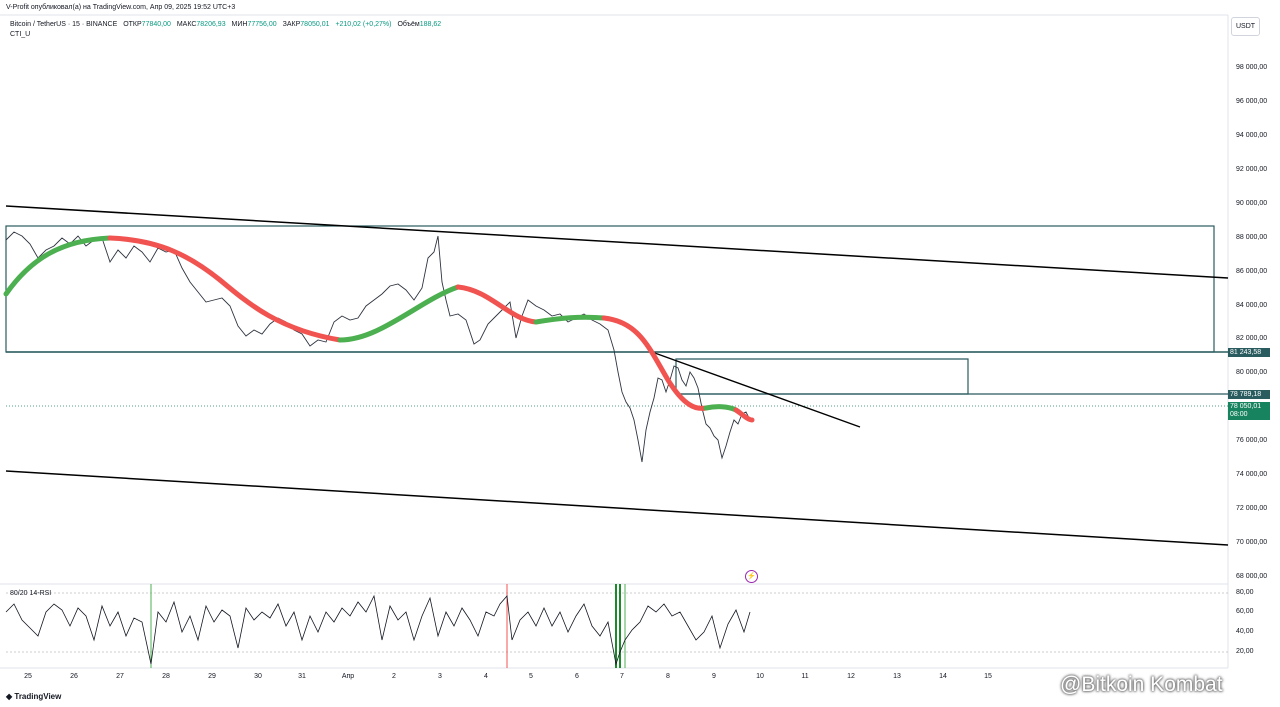 The width and height of the screenshot is (1280, 707). What do you see at coordinates (1249, 394) in the screenshot?
I see `level-tag-lower: 78 789,18` at bounding box center [1249, 394].